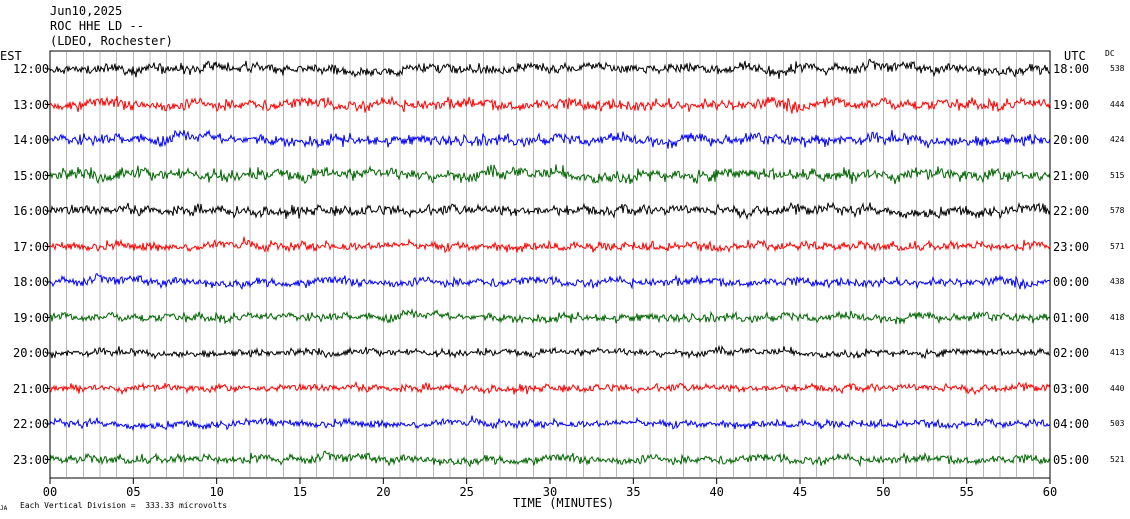 The height and width of the screenshot is (519, 1130). I want to click on est-hour-label: 12:00, so click(31, 69).